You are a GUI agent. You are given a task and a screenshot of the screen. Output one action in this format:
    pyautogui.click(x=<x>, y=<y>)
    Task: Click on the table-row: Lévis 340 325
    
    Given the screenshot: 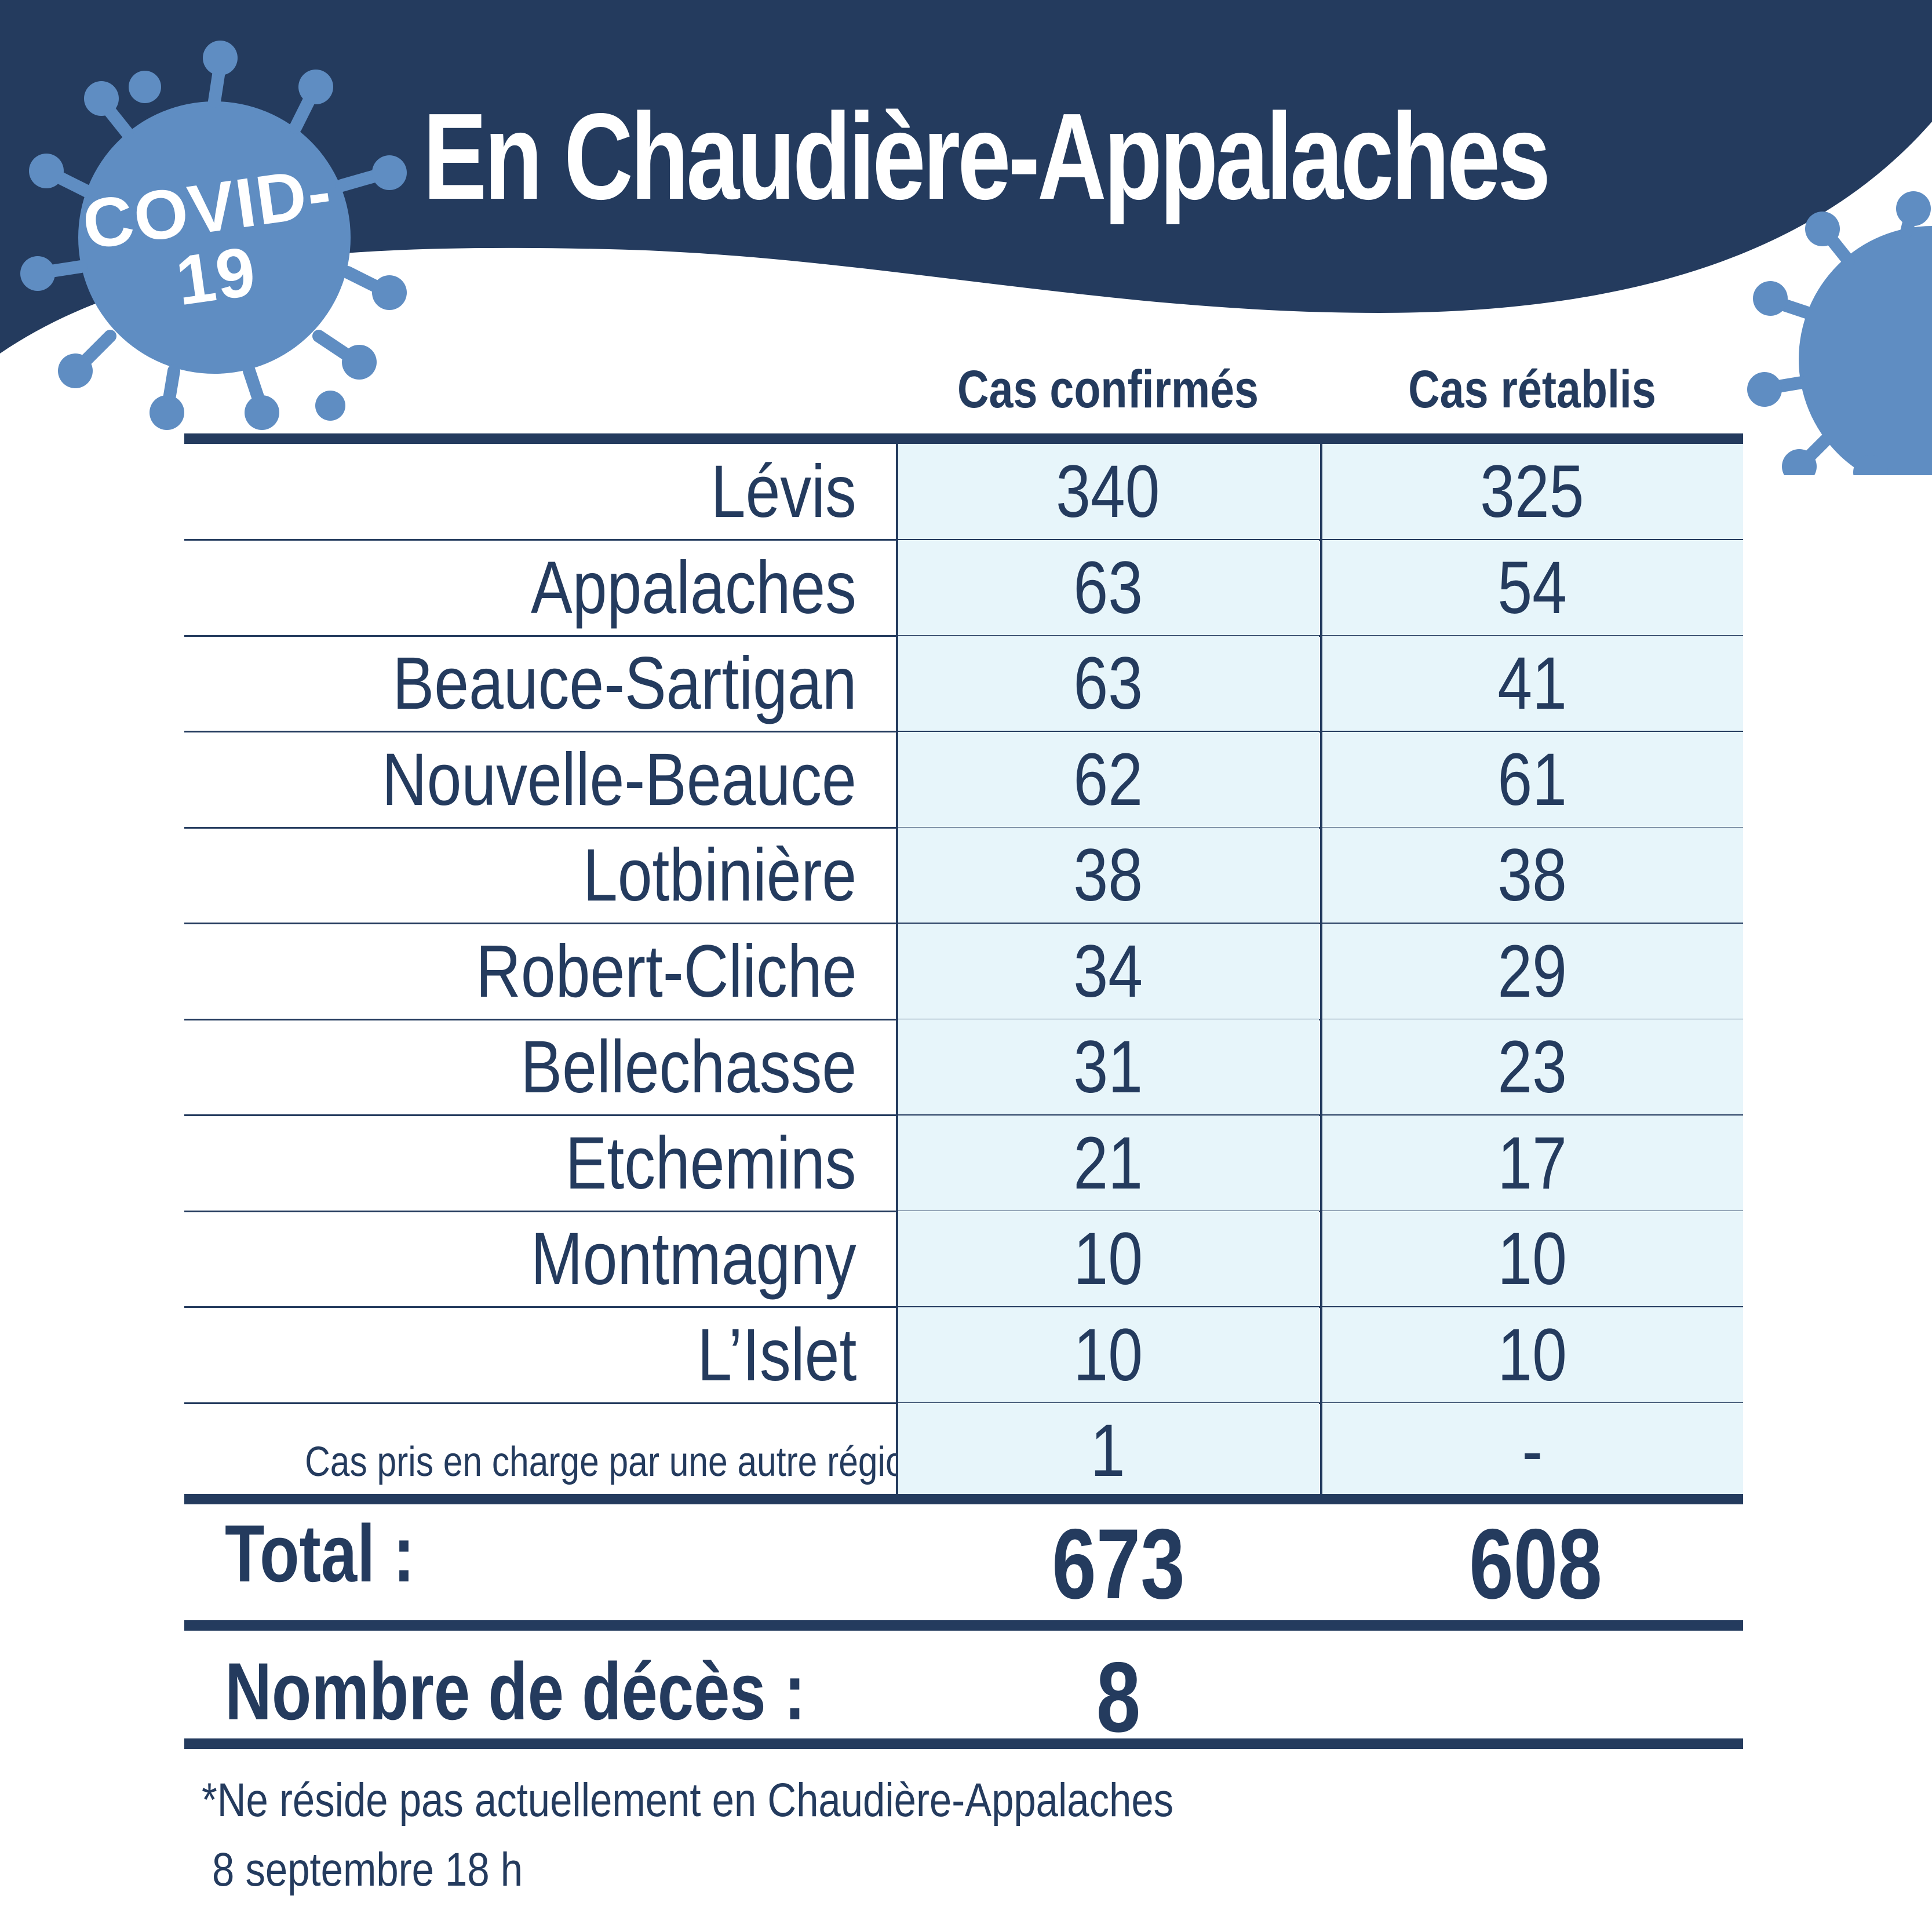 What is the action you would take?
    pyautogui.click(x=964, y=492)
    